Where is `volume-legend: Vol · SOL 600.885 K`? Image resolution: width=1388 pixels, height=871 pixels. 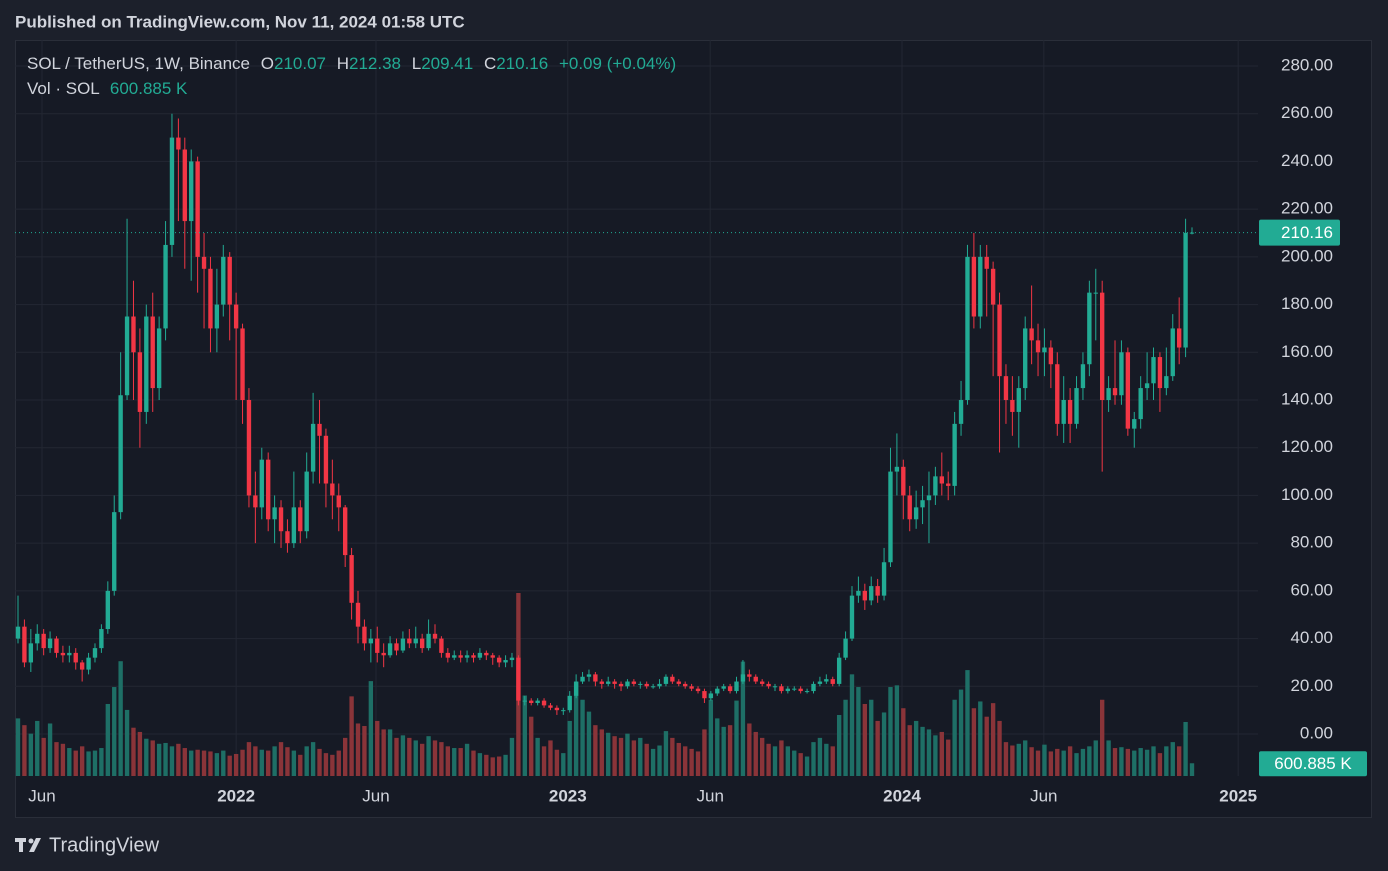 volume-legend: Vol · SOL 600.885 K is located at coordinates (107, 88).